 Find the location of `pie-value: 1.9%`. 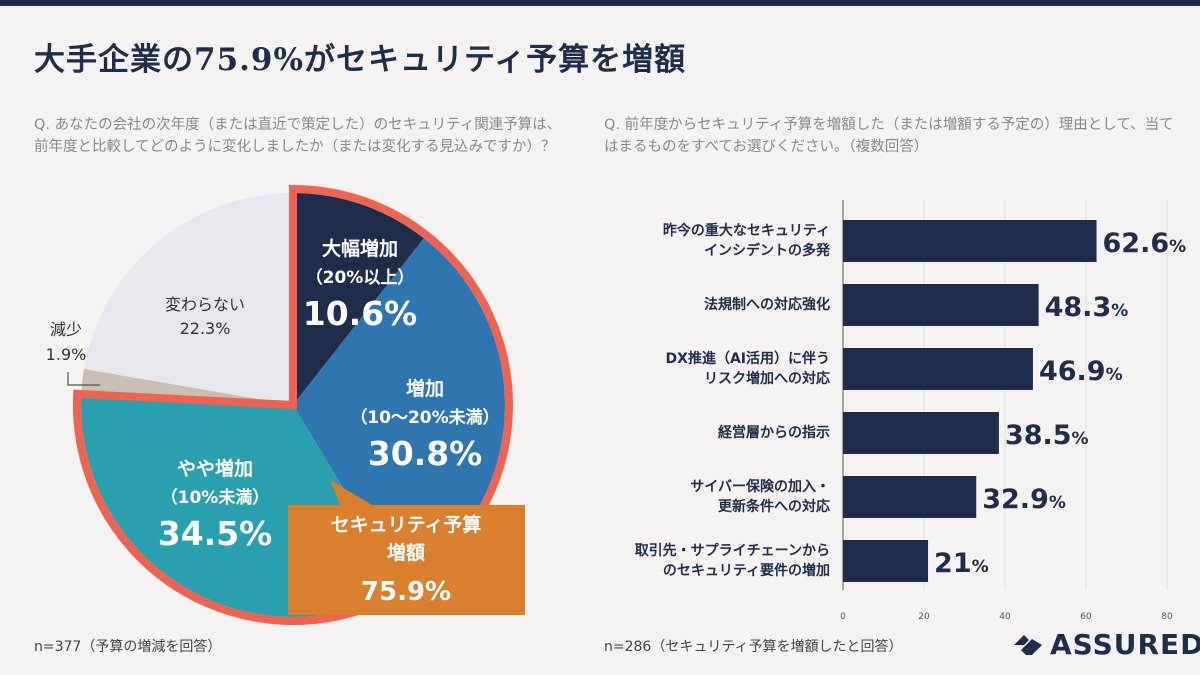

pie-value: 1.9% is located at coordinates (66, 354).